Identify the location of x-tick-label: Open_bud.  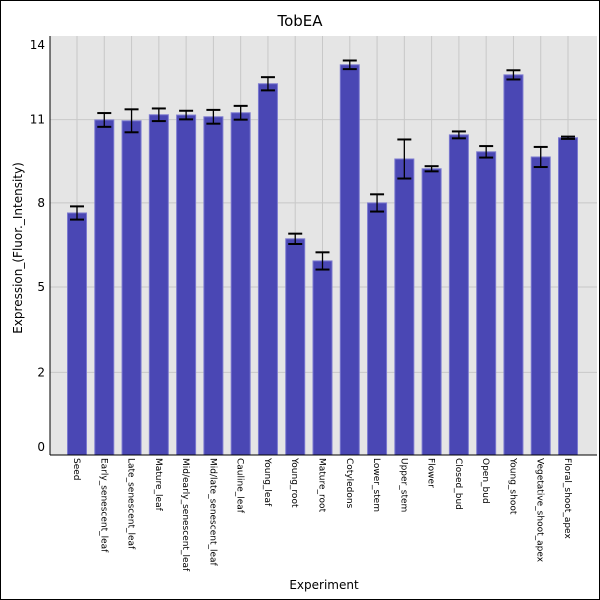
(485, 481).